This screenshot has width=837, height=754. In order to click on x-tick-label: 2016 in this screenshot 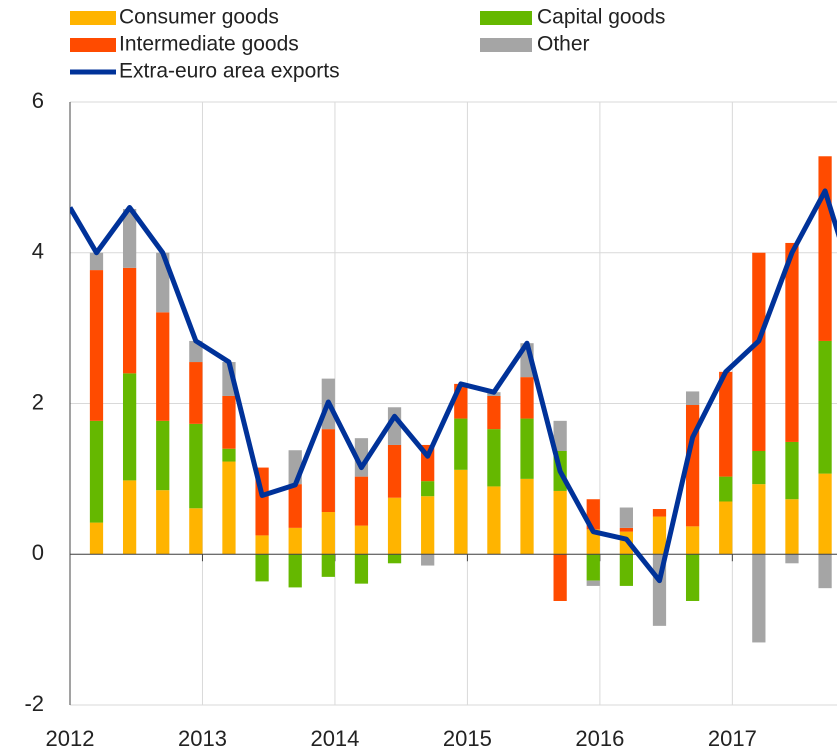, I will do `click(599, 738)`.